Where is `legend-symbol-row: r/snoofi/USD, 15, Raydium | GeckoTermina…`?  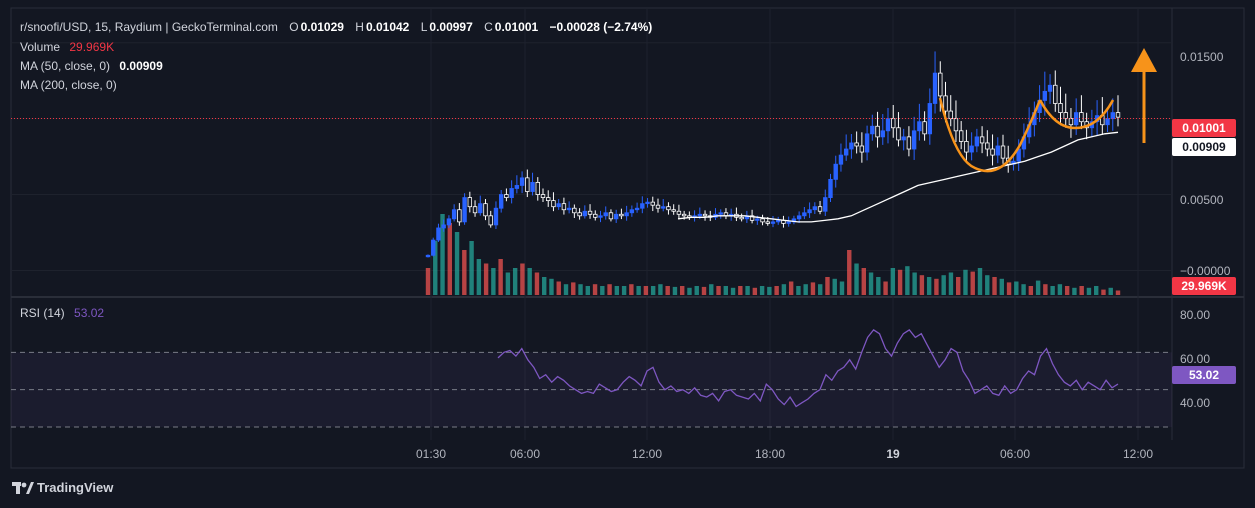 legend-symbol-row: r/snoofi/USD, 15, Raydium | GeckoTermina… is located at coordinates (337, 27).